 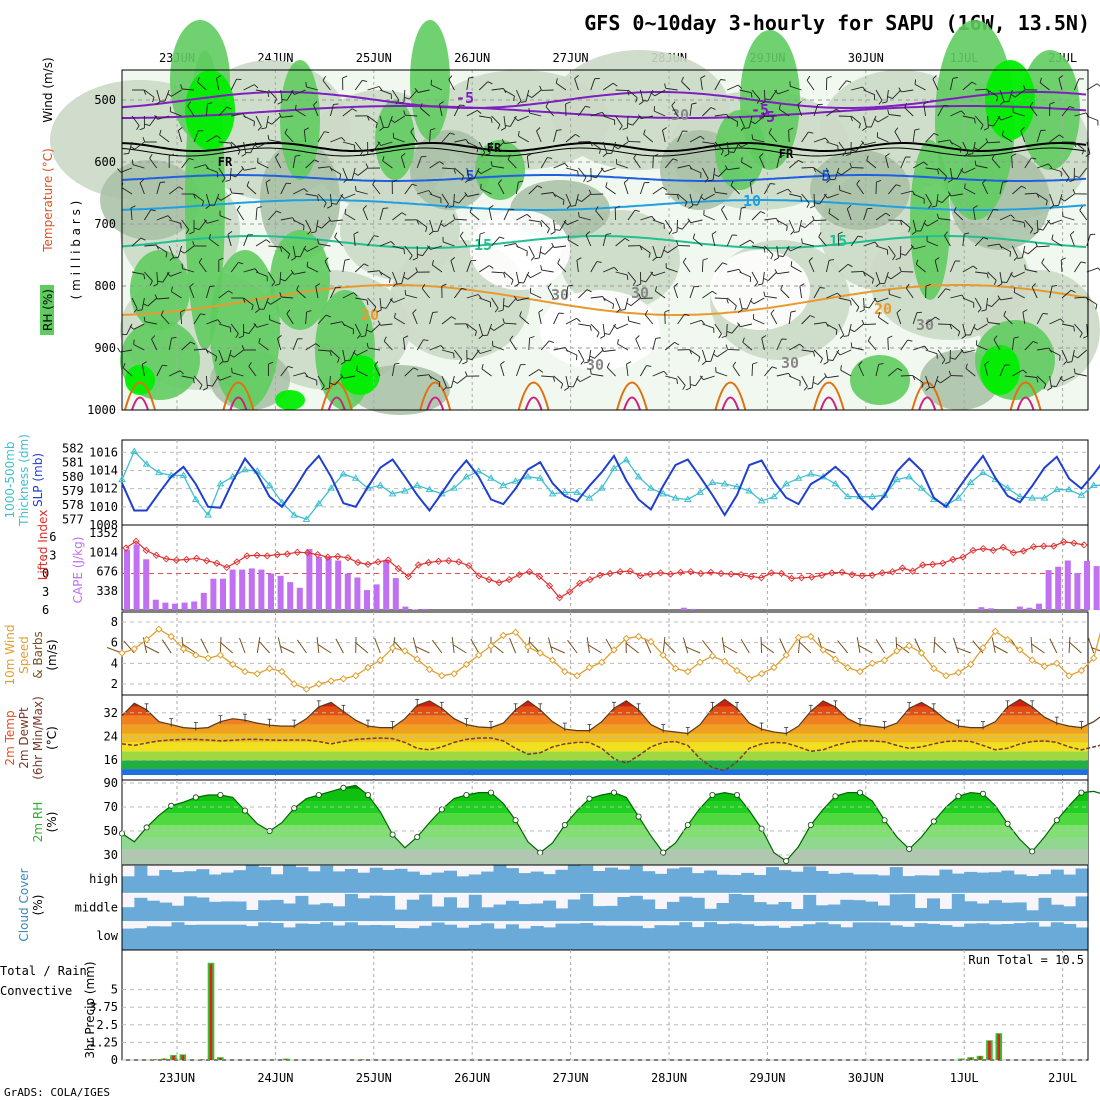 What do you see at coordinates (24, 738) in the screenshot?
I see `temp-axis-label-1: 2m DewPt` at bounding box center [24, 738].